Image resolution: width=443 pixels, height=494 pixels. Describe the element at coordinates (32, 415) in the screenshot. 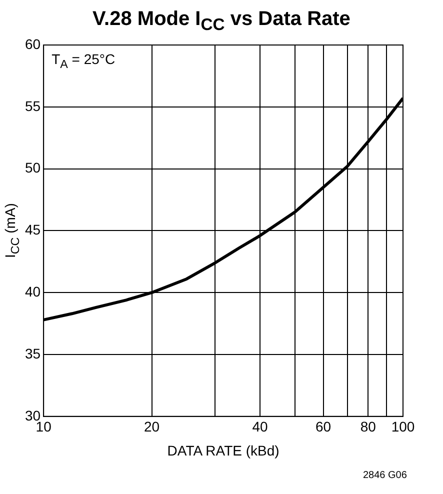

I see `y-tick-label: 30` at that location.